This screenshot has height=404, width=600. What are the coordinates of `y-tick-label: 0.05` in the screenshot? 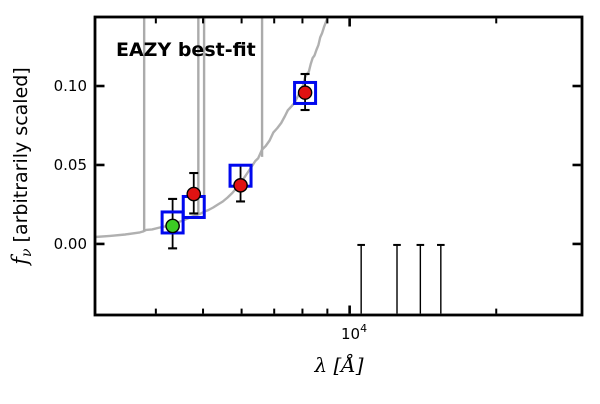 It's located at (70, 165).